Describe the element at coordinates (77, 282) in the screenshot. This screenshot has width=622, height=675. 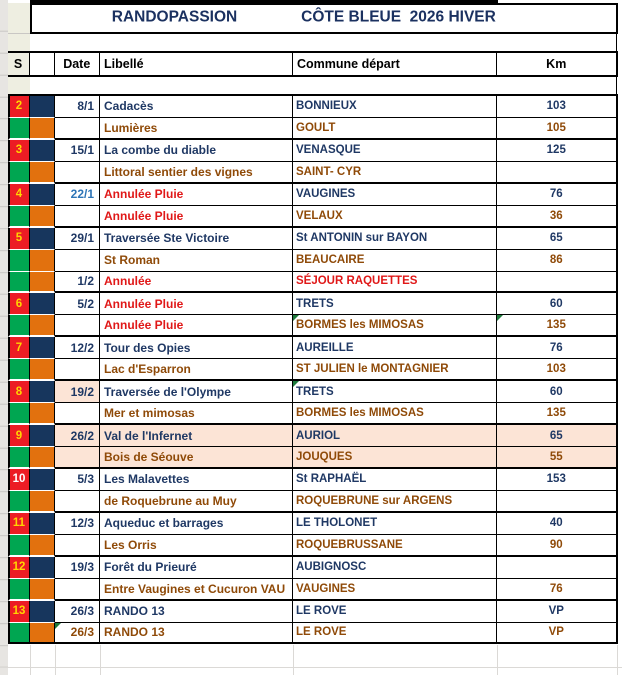
I see `date-cell: 1/2` at that location.